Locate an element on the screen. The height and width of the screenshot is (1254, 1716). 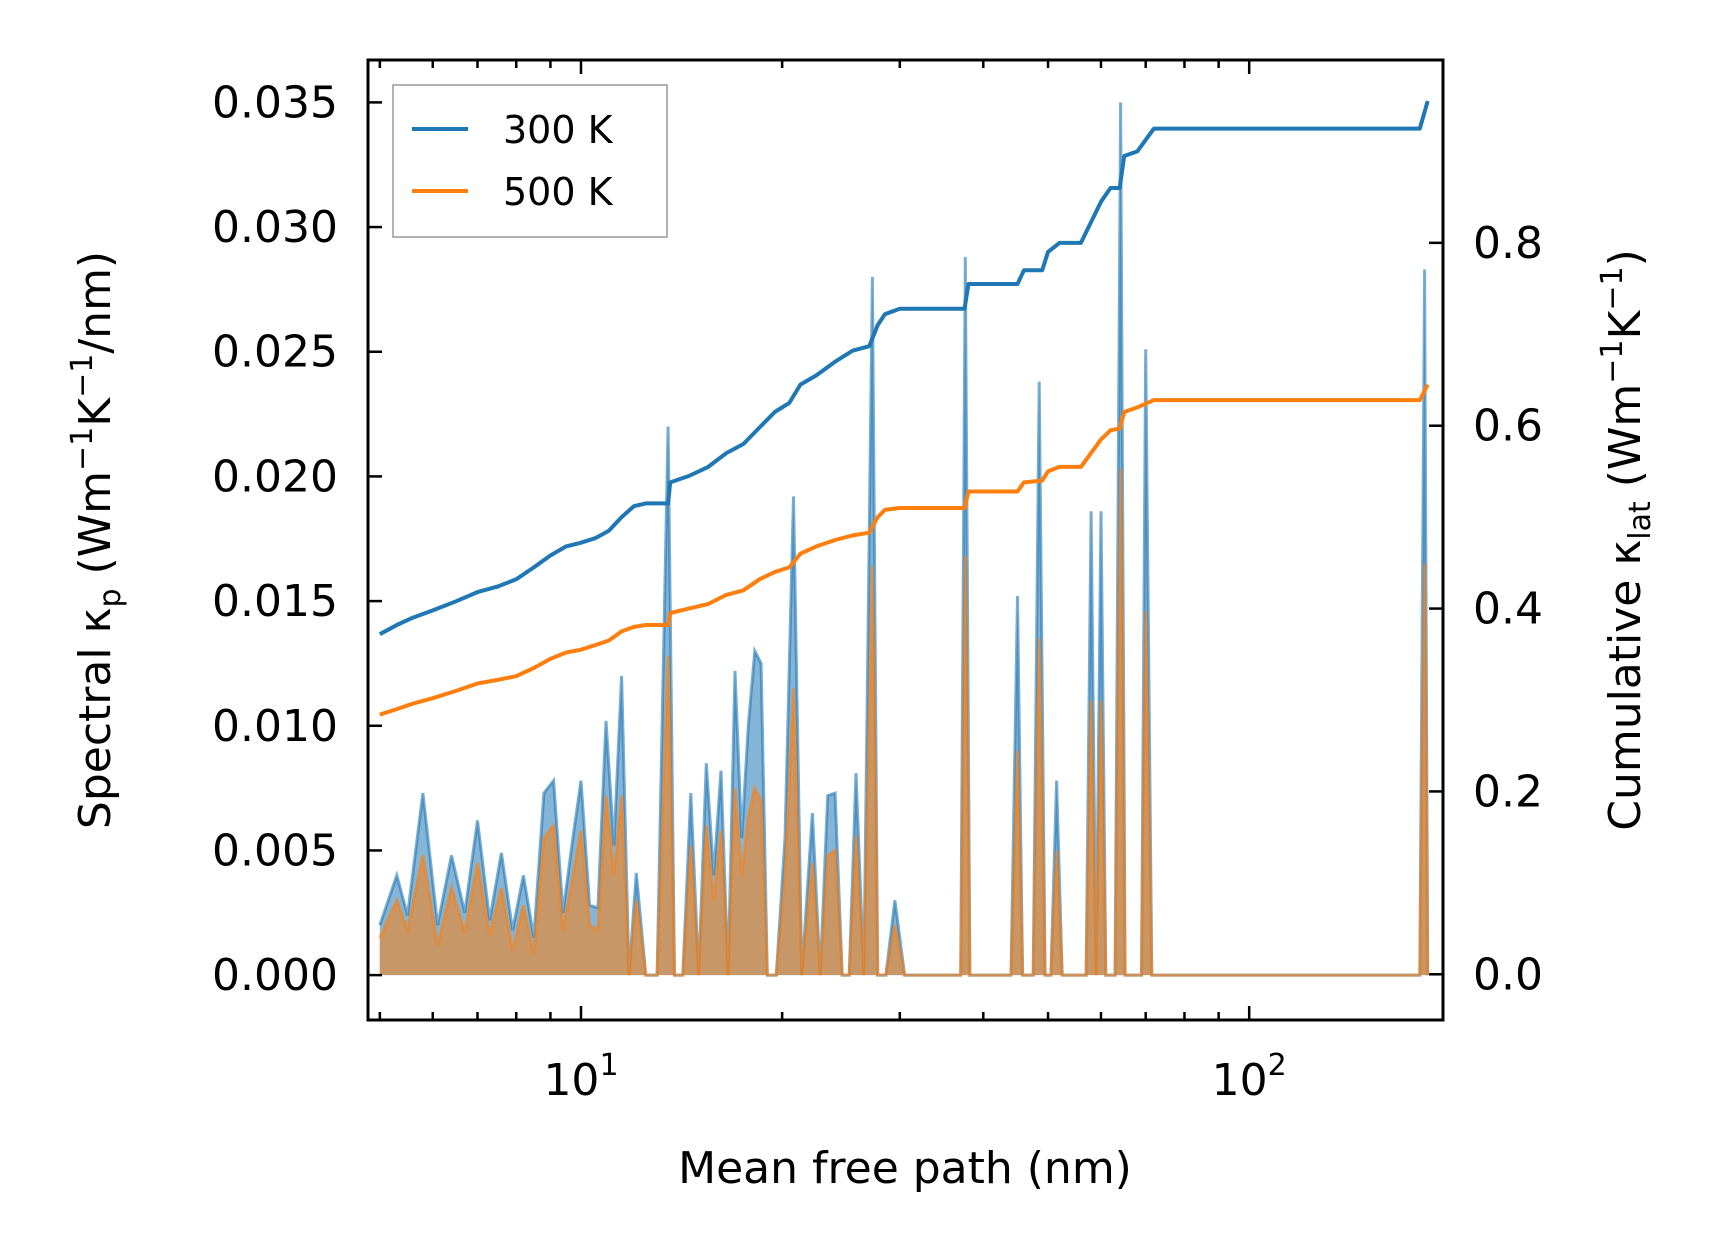
left-tick-label: 0.010 is located at coordinates (275, 726).